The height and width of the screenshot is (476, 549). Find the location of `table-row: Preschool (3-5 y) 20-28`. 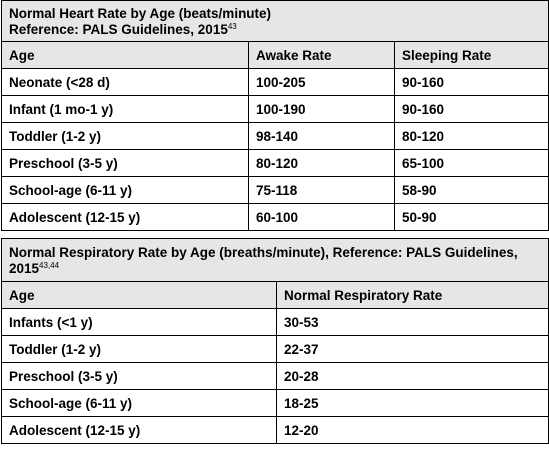

table-row: Preschool (3-5 y) 20-28 is located at coordinates (275, 376).